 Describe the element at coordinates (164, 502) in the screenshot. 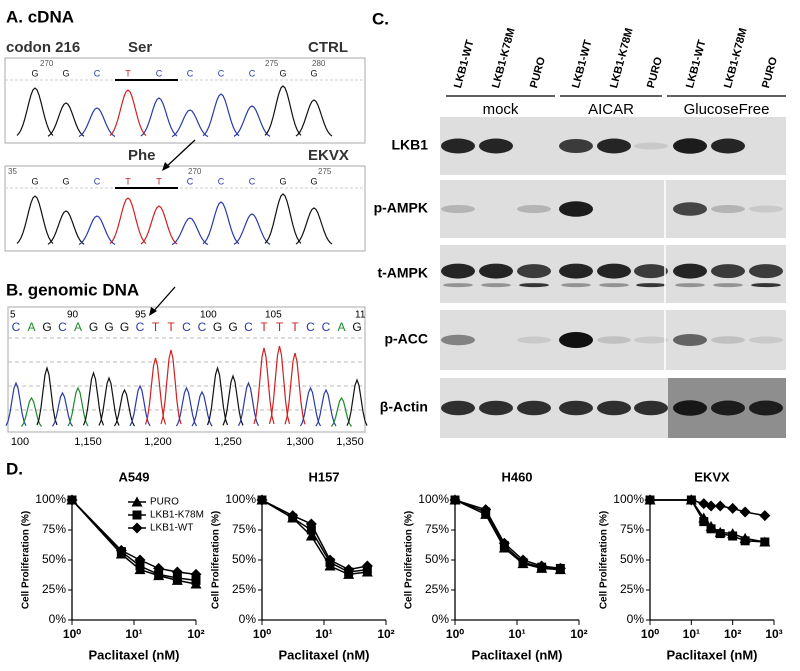

I see `legend-label: PURO` at that location.